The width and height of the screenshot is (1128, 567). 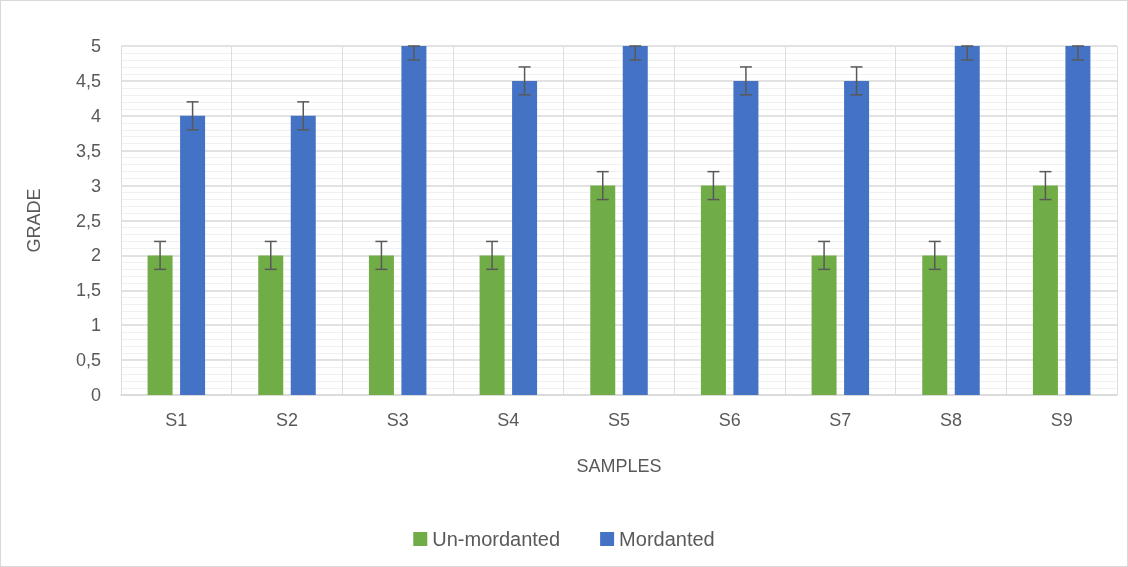 What do you see at coordinates (508, 420) in the screenshot?
I see `x-tick-label: S4` at bounding box center [508, 420].